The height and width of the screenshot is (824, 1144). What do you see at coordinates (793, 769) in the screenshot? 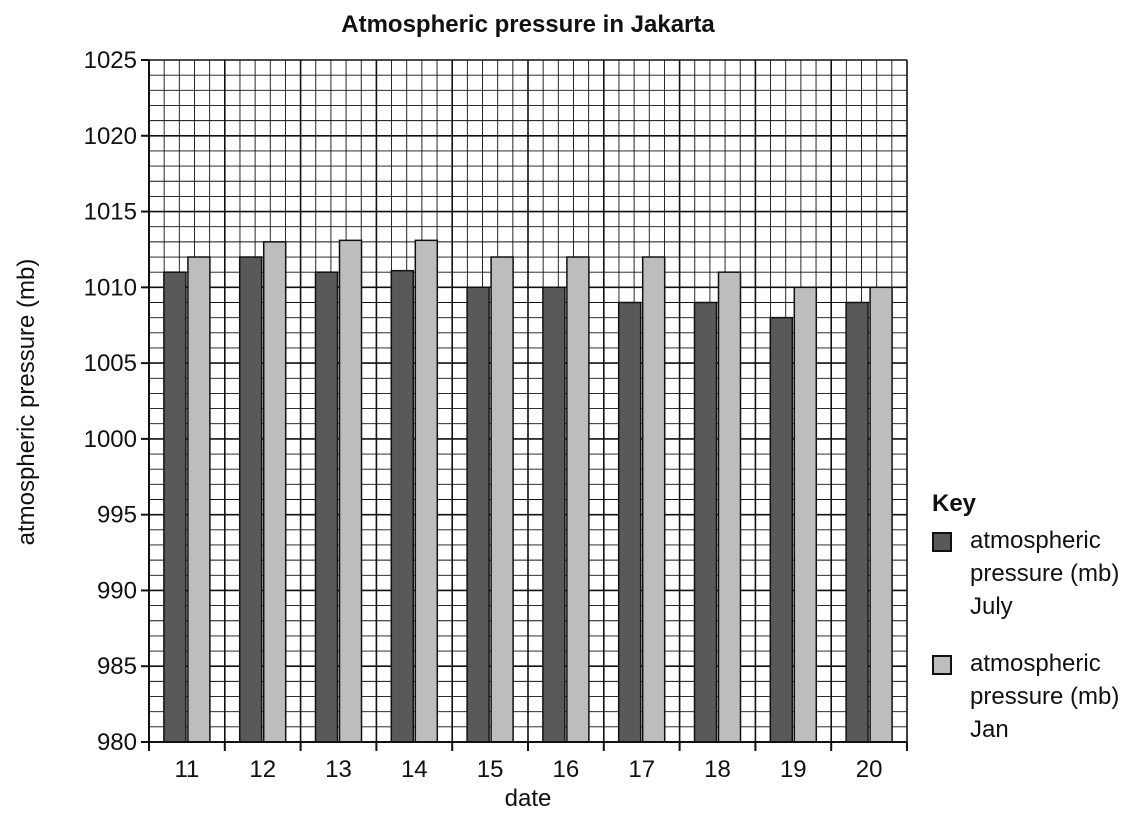
I see `x-tick-label: 19` at bounding box center [793, 769].